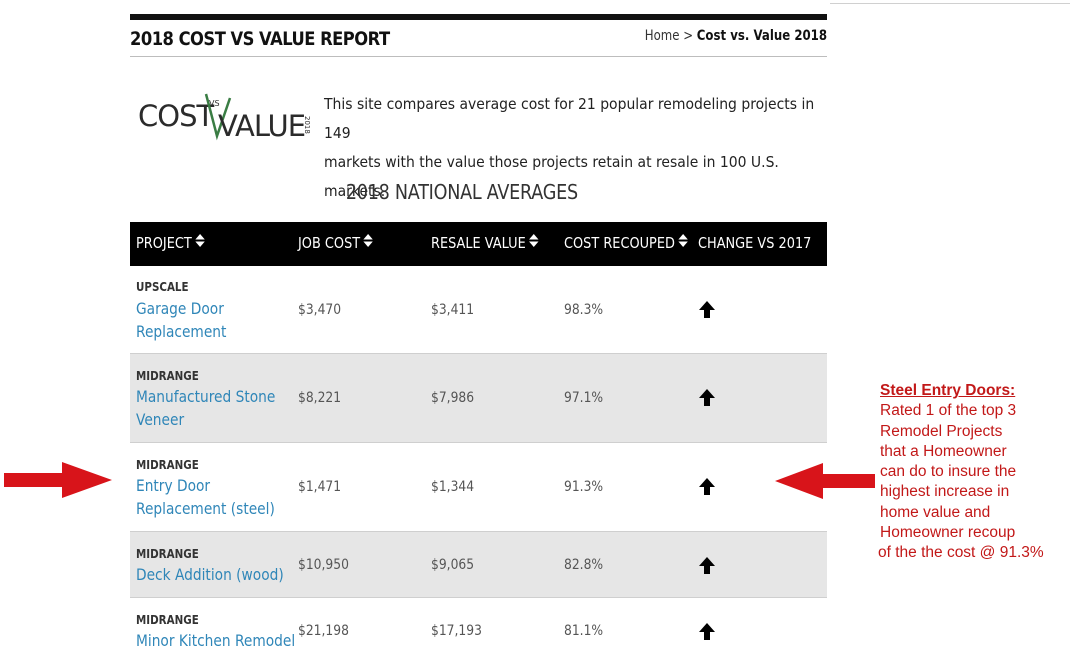 The width and height of the screenshot is (1080, 658). Describe the element at coordinates (943, 451) in the screenshot. I see `annotation-line: that a Homeowner` at that location.